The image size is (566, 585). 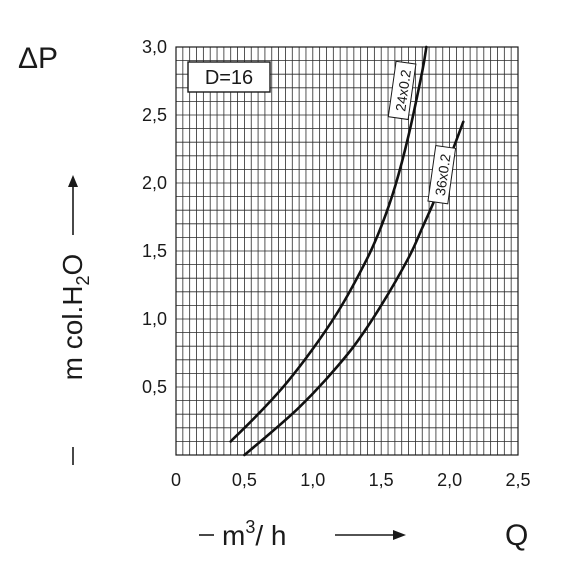 What do you see at coordinates (516, 535) in the screenshot?
I see `x-corner-label: Q` at bounding box center [516, 535].